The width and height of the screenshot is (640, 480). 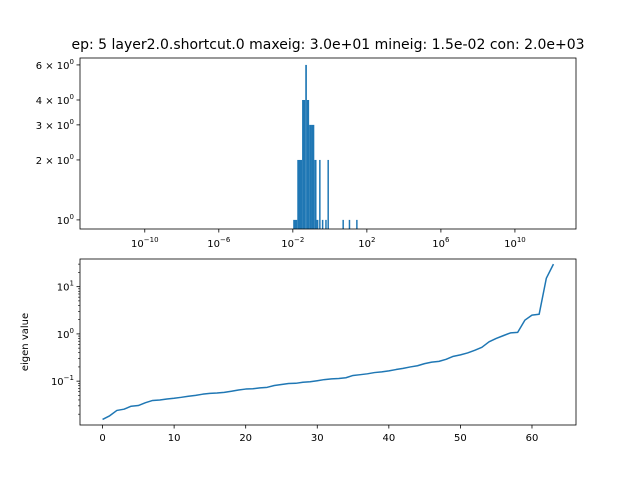 What do you see at coordinates (55, 125) in the screenshot?
I see `histogram-y-tick-label: 3 × 100` at bounding box center [55, 125].